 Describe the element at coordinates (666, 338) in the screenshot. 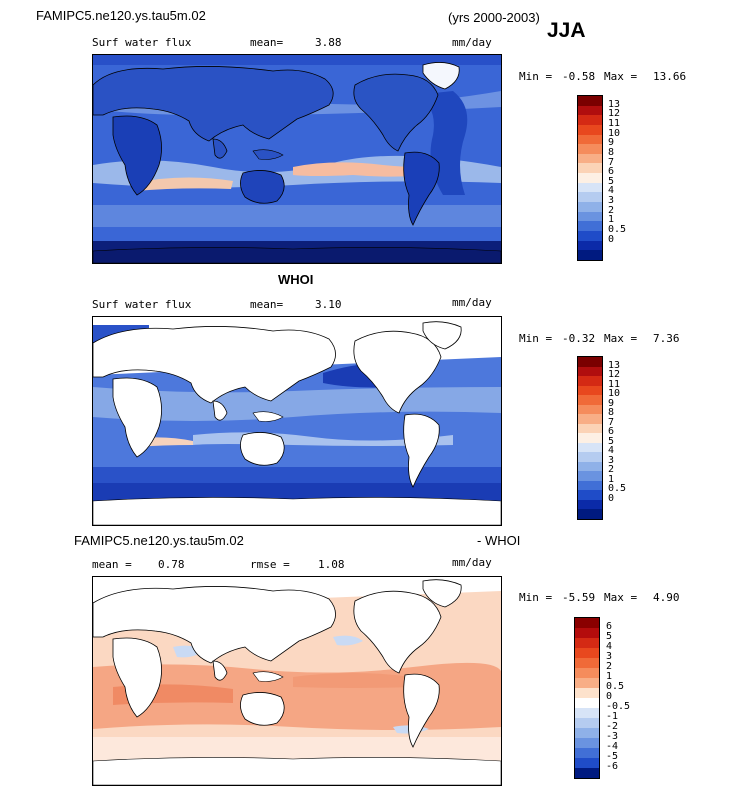

I see `panel2-max-value: 7.36` at that location.